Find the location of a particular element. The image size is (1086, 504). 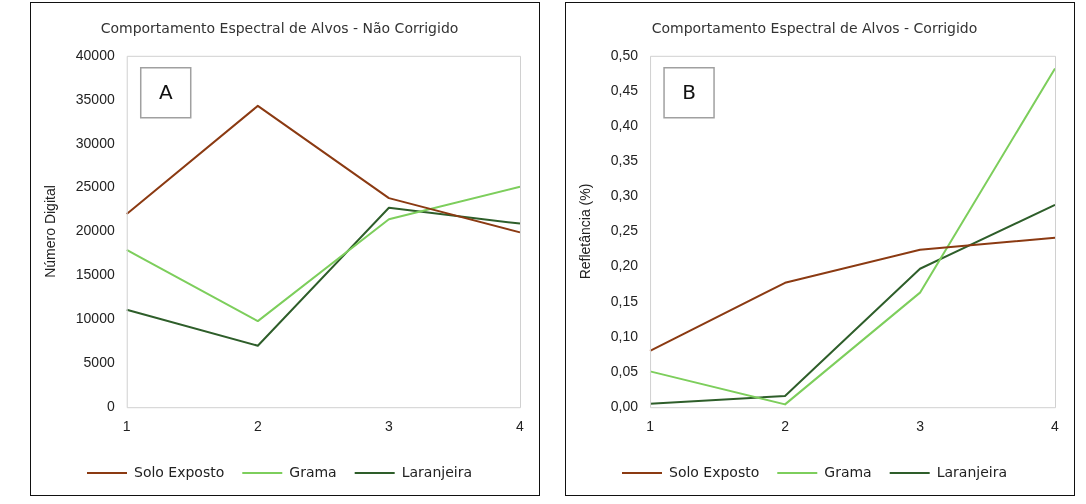

y-tick-label: 0,15 is located at coordinates (624, 300).